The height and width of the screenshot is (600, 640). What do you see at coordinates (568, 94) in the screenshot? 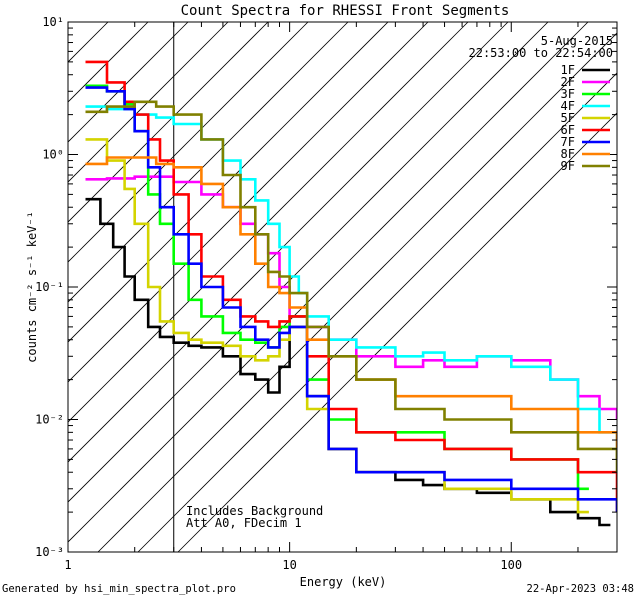
I see `legend-label-3F: 3F` at bounding box center [568, 94].